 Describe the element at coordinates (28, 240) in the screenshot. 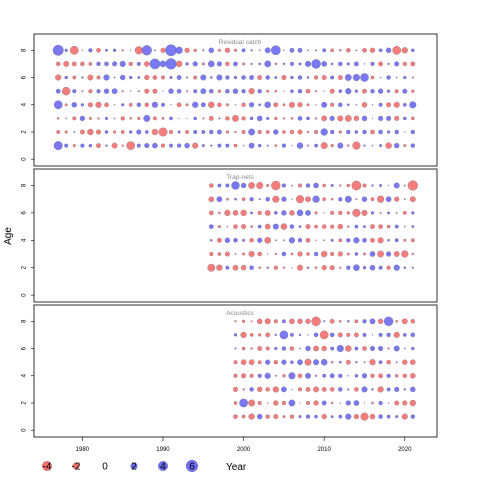

I see `y-axes: 0 2 4 6 8 0 2 4 6 8 0 2 4 6 8` at that location.